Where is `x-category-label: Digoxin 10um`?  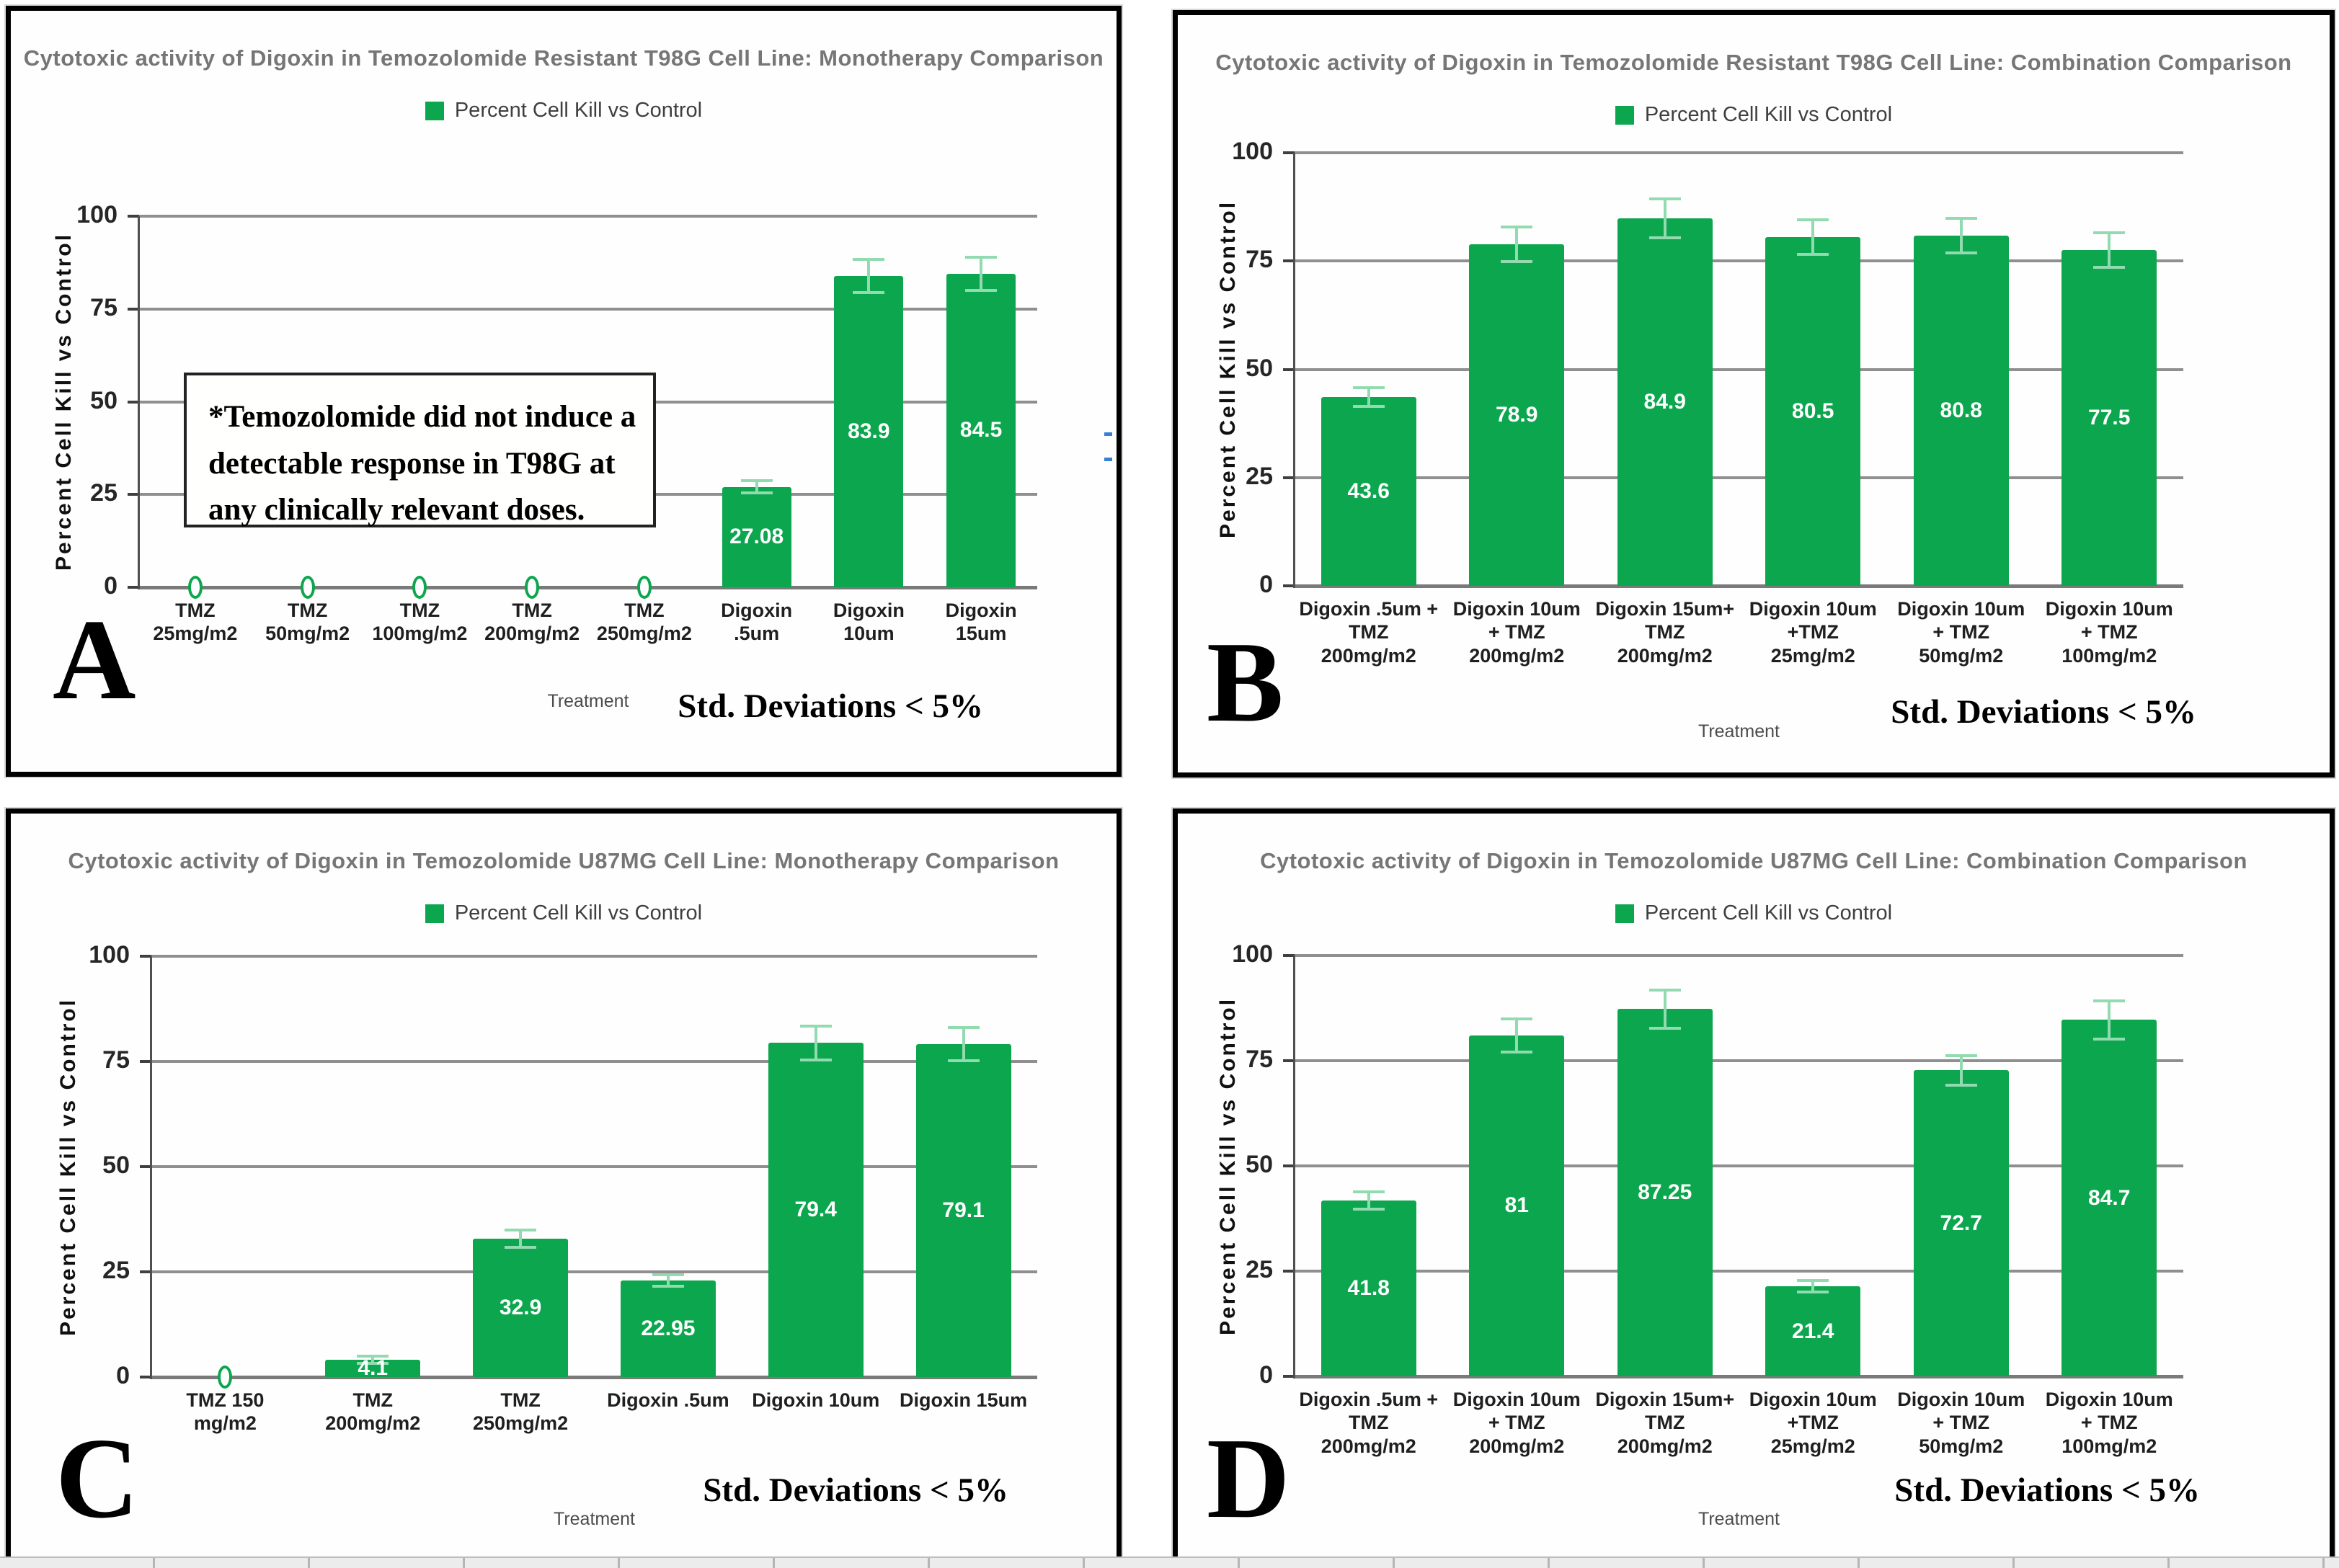
x-category-label: Digoxin 10um is located at coordinates (816, 1400).